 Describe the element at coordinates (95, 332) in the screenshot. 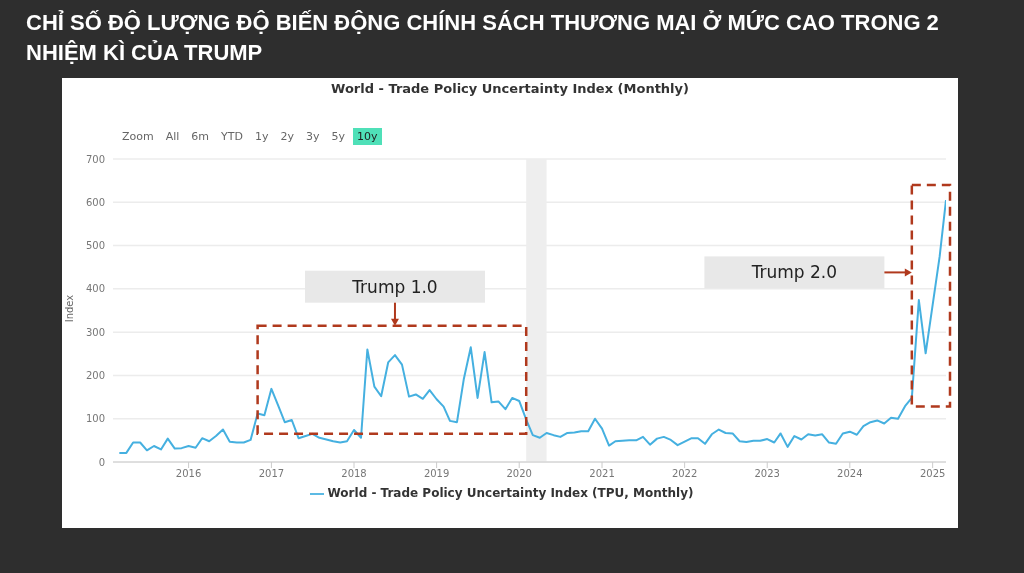

I see `y-tick-label: 300` at that location.